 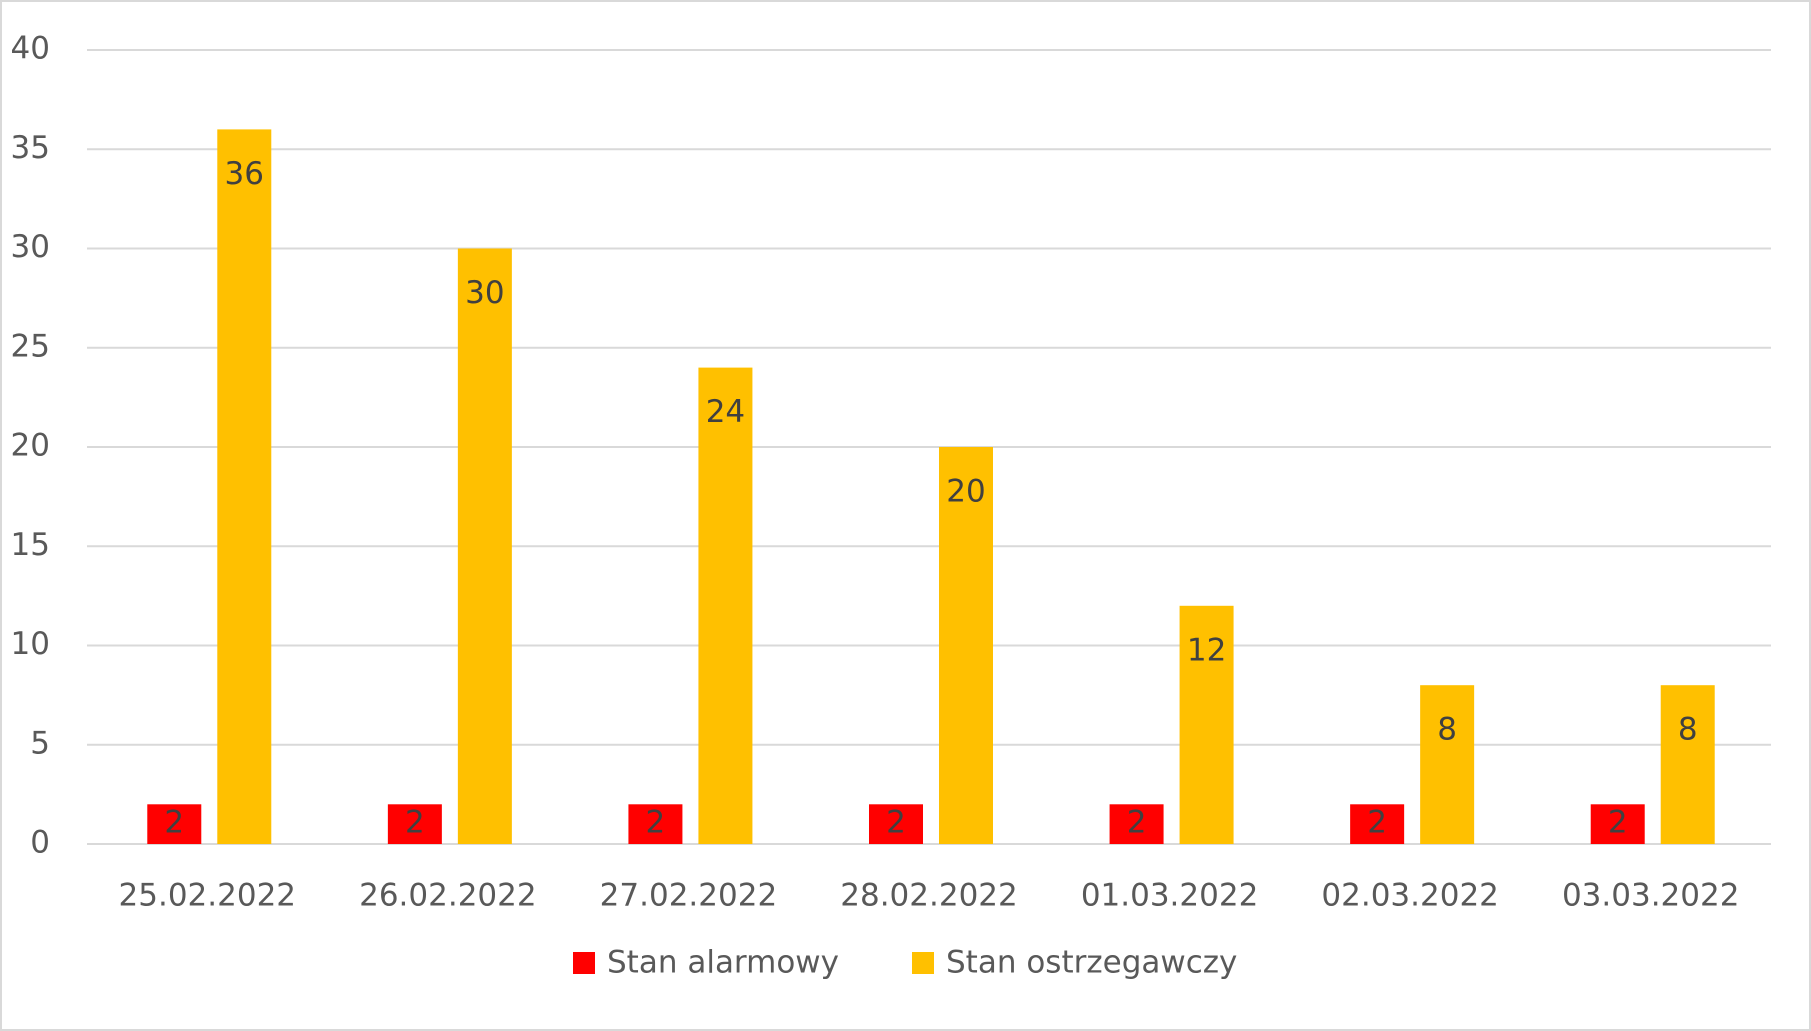 I want to click on x-tick-label: 27.02.2022, so click(x=689, y=896).